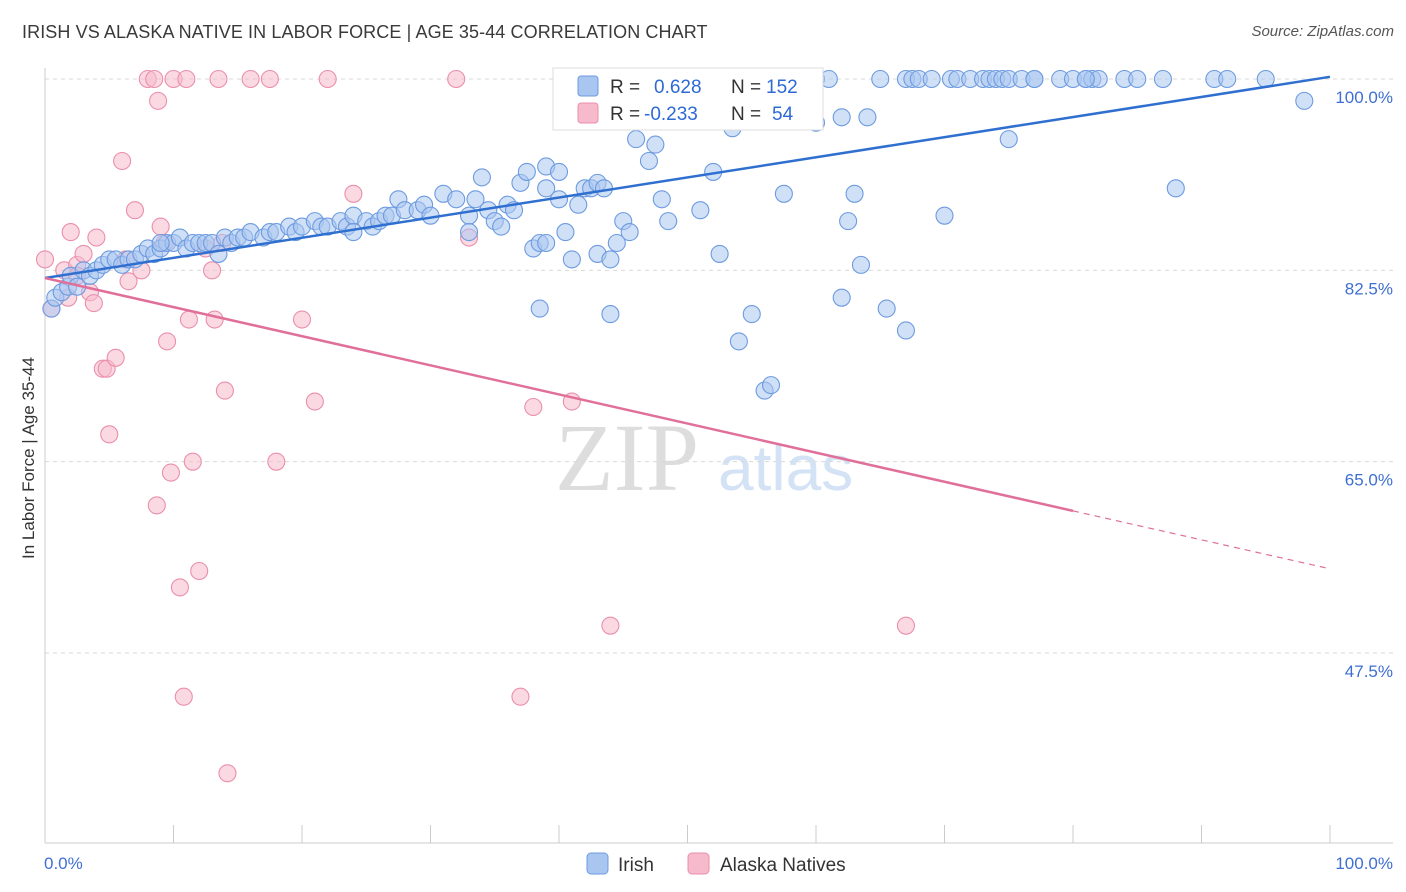 The width and height of the screenshot is (1406, 892). I want to click on bottom-legend-alaska-swatch, so click(698, 863).